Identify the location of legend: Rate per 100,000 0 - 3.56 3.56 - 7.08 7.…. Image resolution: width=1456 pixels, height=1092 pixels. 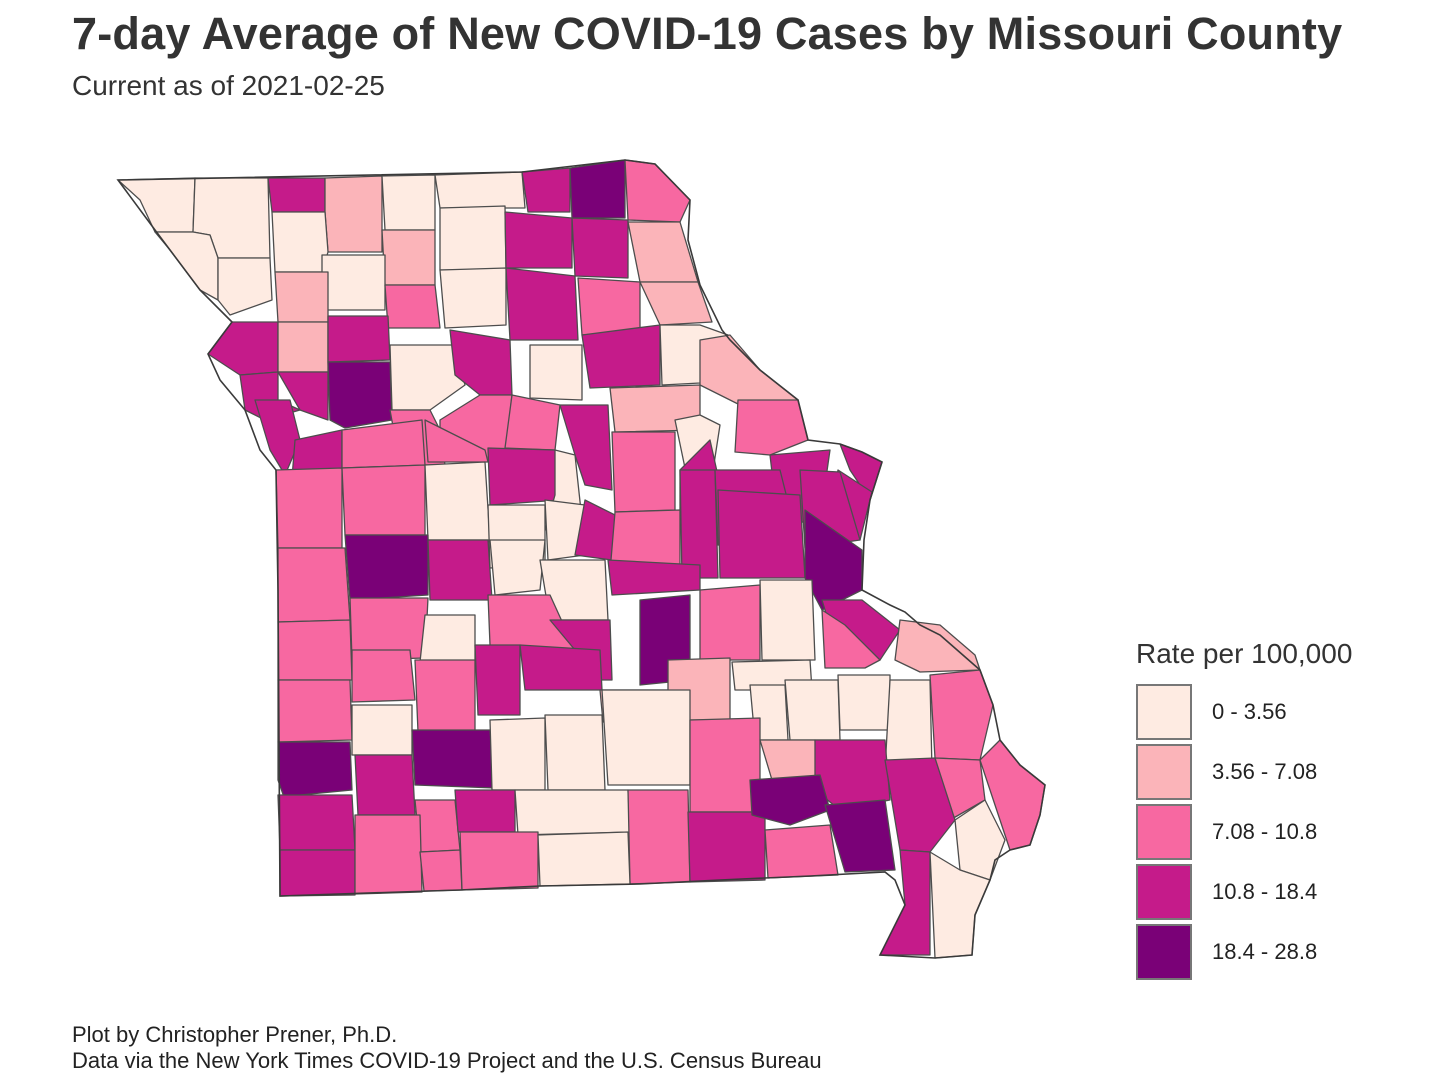
(1286, 810).